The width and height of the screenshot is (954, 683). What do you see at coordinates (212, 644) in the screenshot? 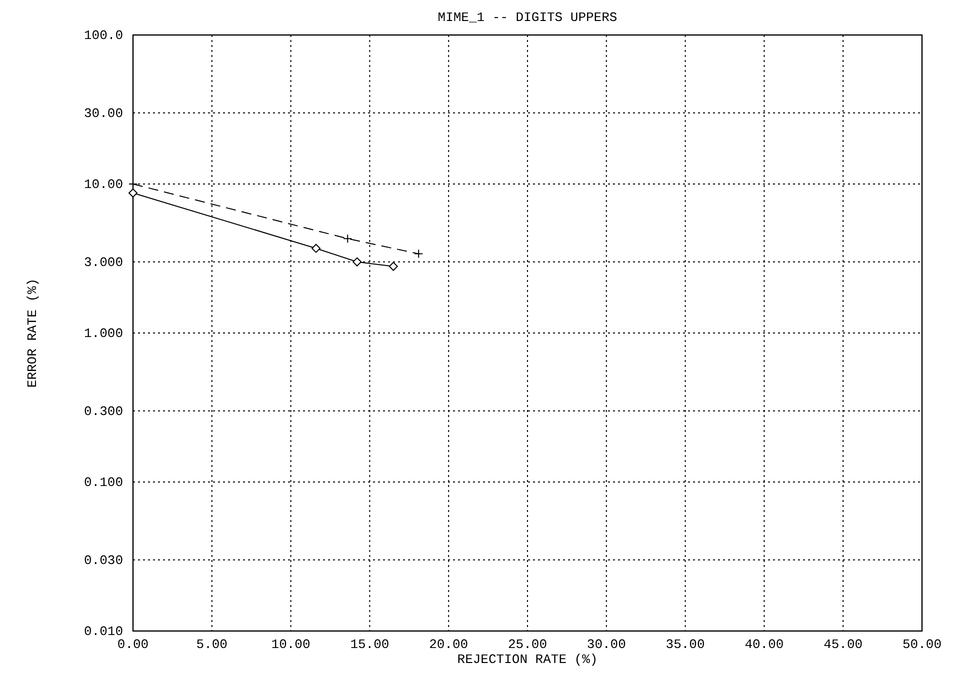
I see `x-tick-label: 5.00` at bounding box center [212, 644].